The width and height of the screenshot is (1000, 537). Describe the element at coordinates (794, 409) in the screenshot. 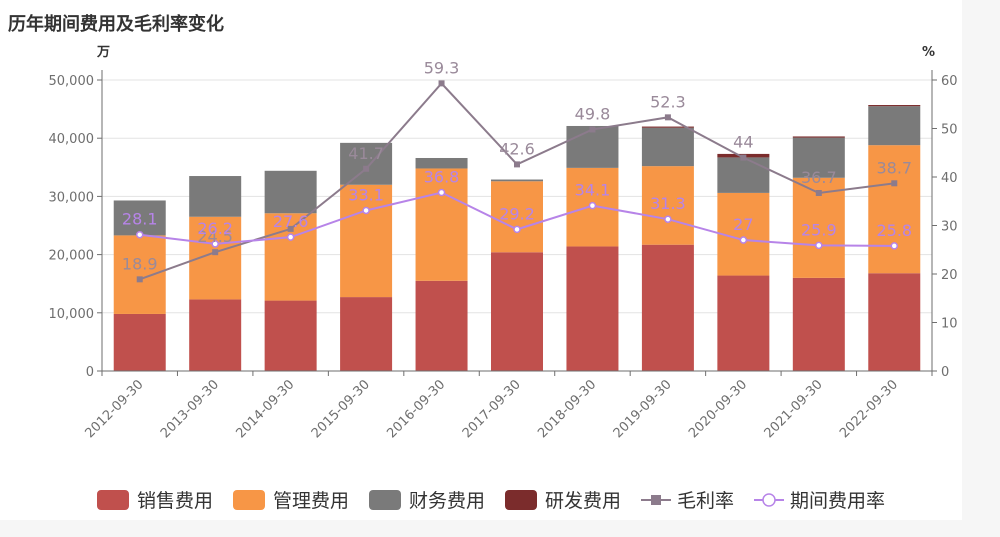

I see `x-axis-tick-label: 2021-09-30` at that location.